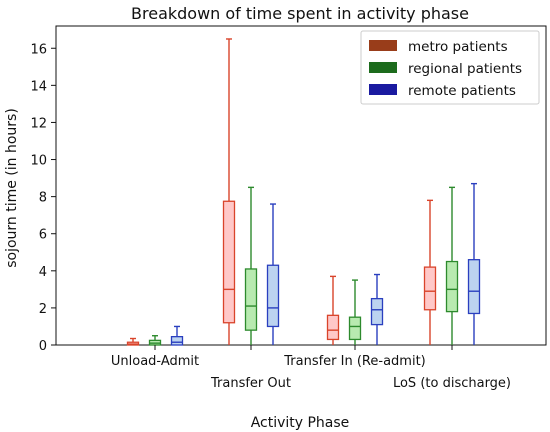 The image size is (550, 432). I want to click on y-tick-label: 8, so click(43, 198).